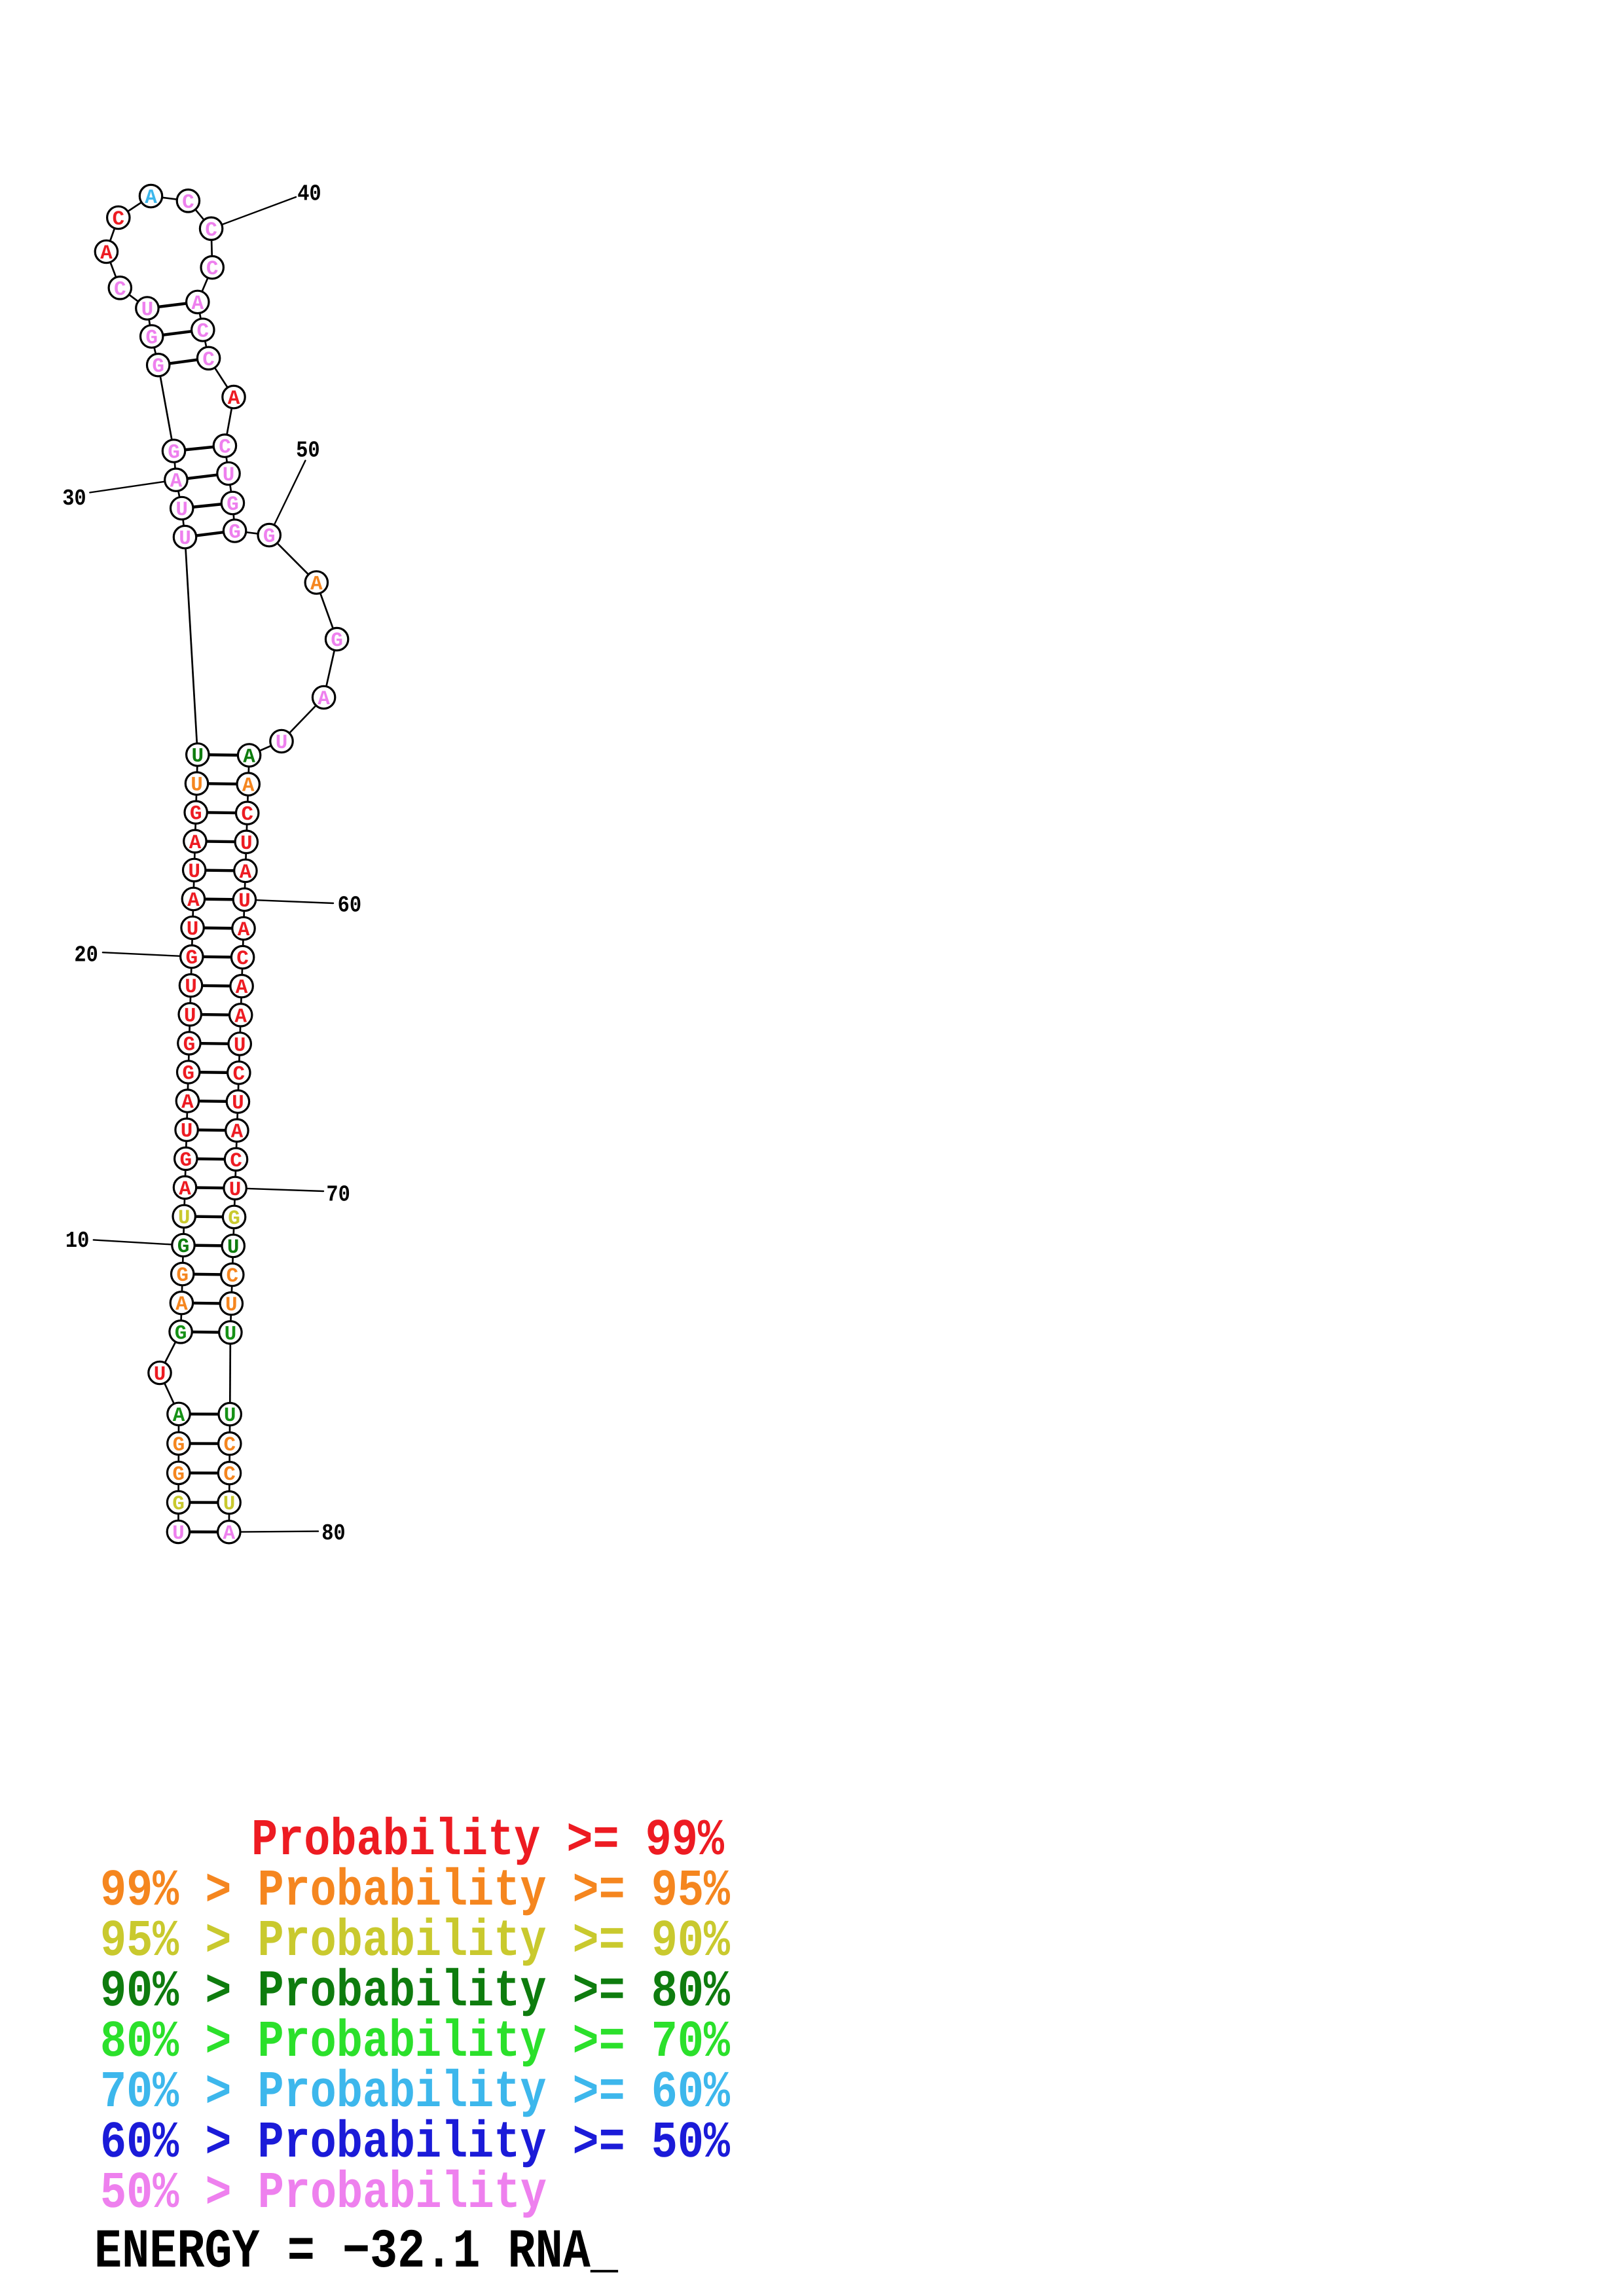 The height and width of the screenshot is (2296, 1623). What do you see at coordinates (323, 2193) in the screenshot?
I see `svg-text: 50% > Probability` at bounding box center [323, 2193].